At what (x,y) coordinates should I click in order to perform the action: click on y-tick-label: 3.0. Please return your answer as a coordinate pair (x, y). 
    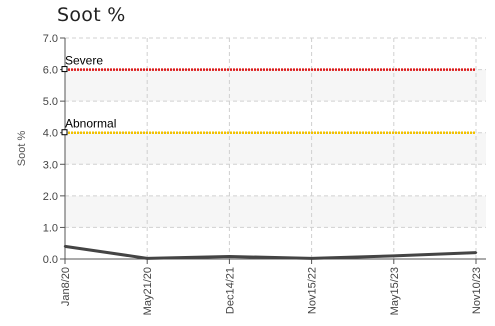
    Looking at the image, I should click on (50, 165).